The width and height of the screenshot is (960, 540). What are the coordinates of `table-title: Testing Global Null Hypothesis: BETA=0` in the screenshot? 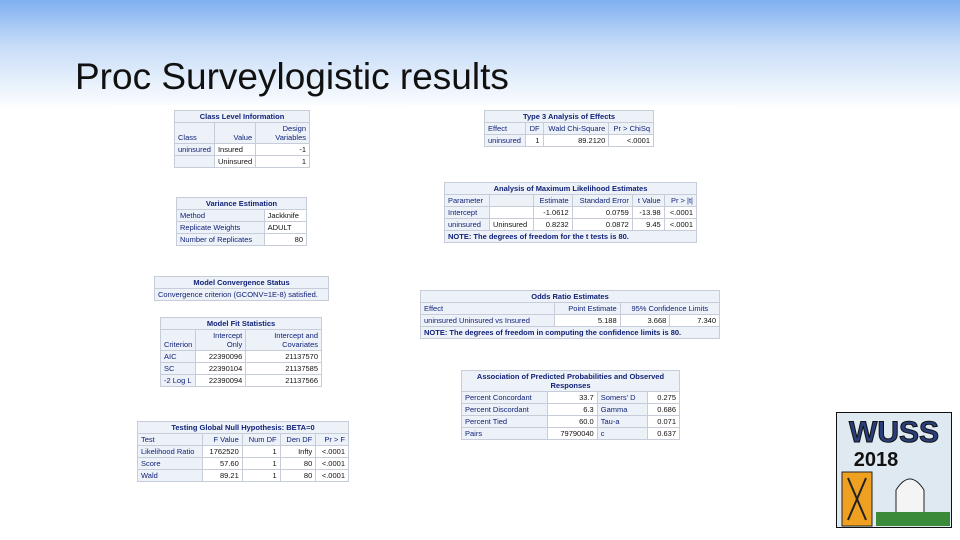 It's located at (243, 427).